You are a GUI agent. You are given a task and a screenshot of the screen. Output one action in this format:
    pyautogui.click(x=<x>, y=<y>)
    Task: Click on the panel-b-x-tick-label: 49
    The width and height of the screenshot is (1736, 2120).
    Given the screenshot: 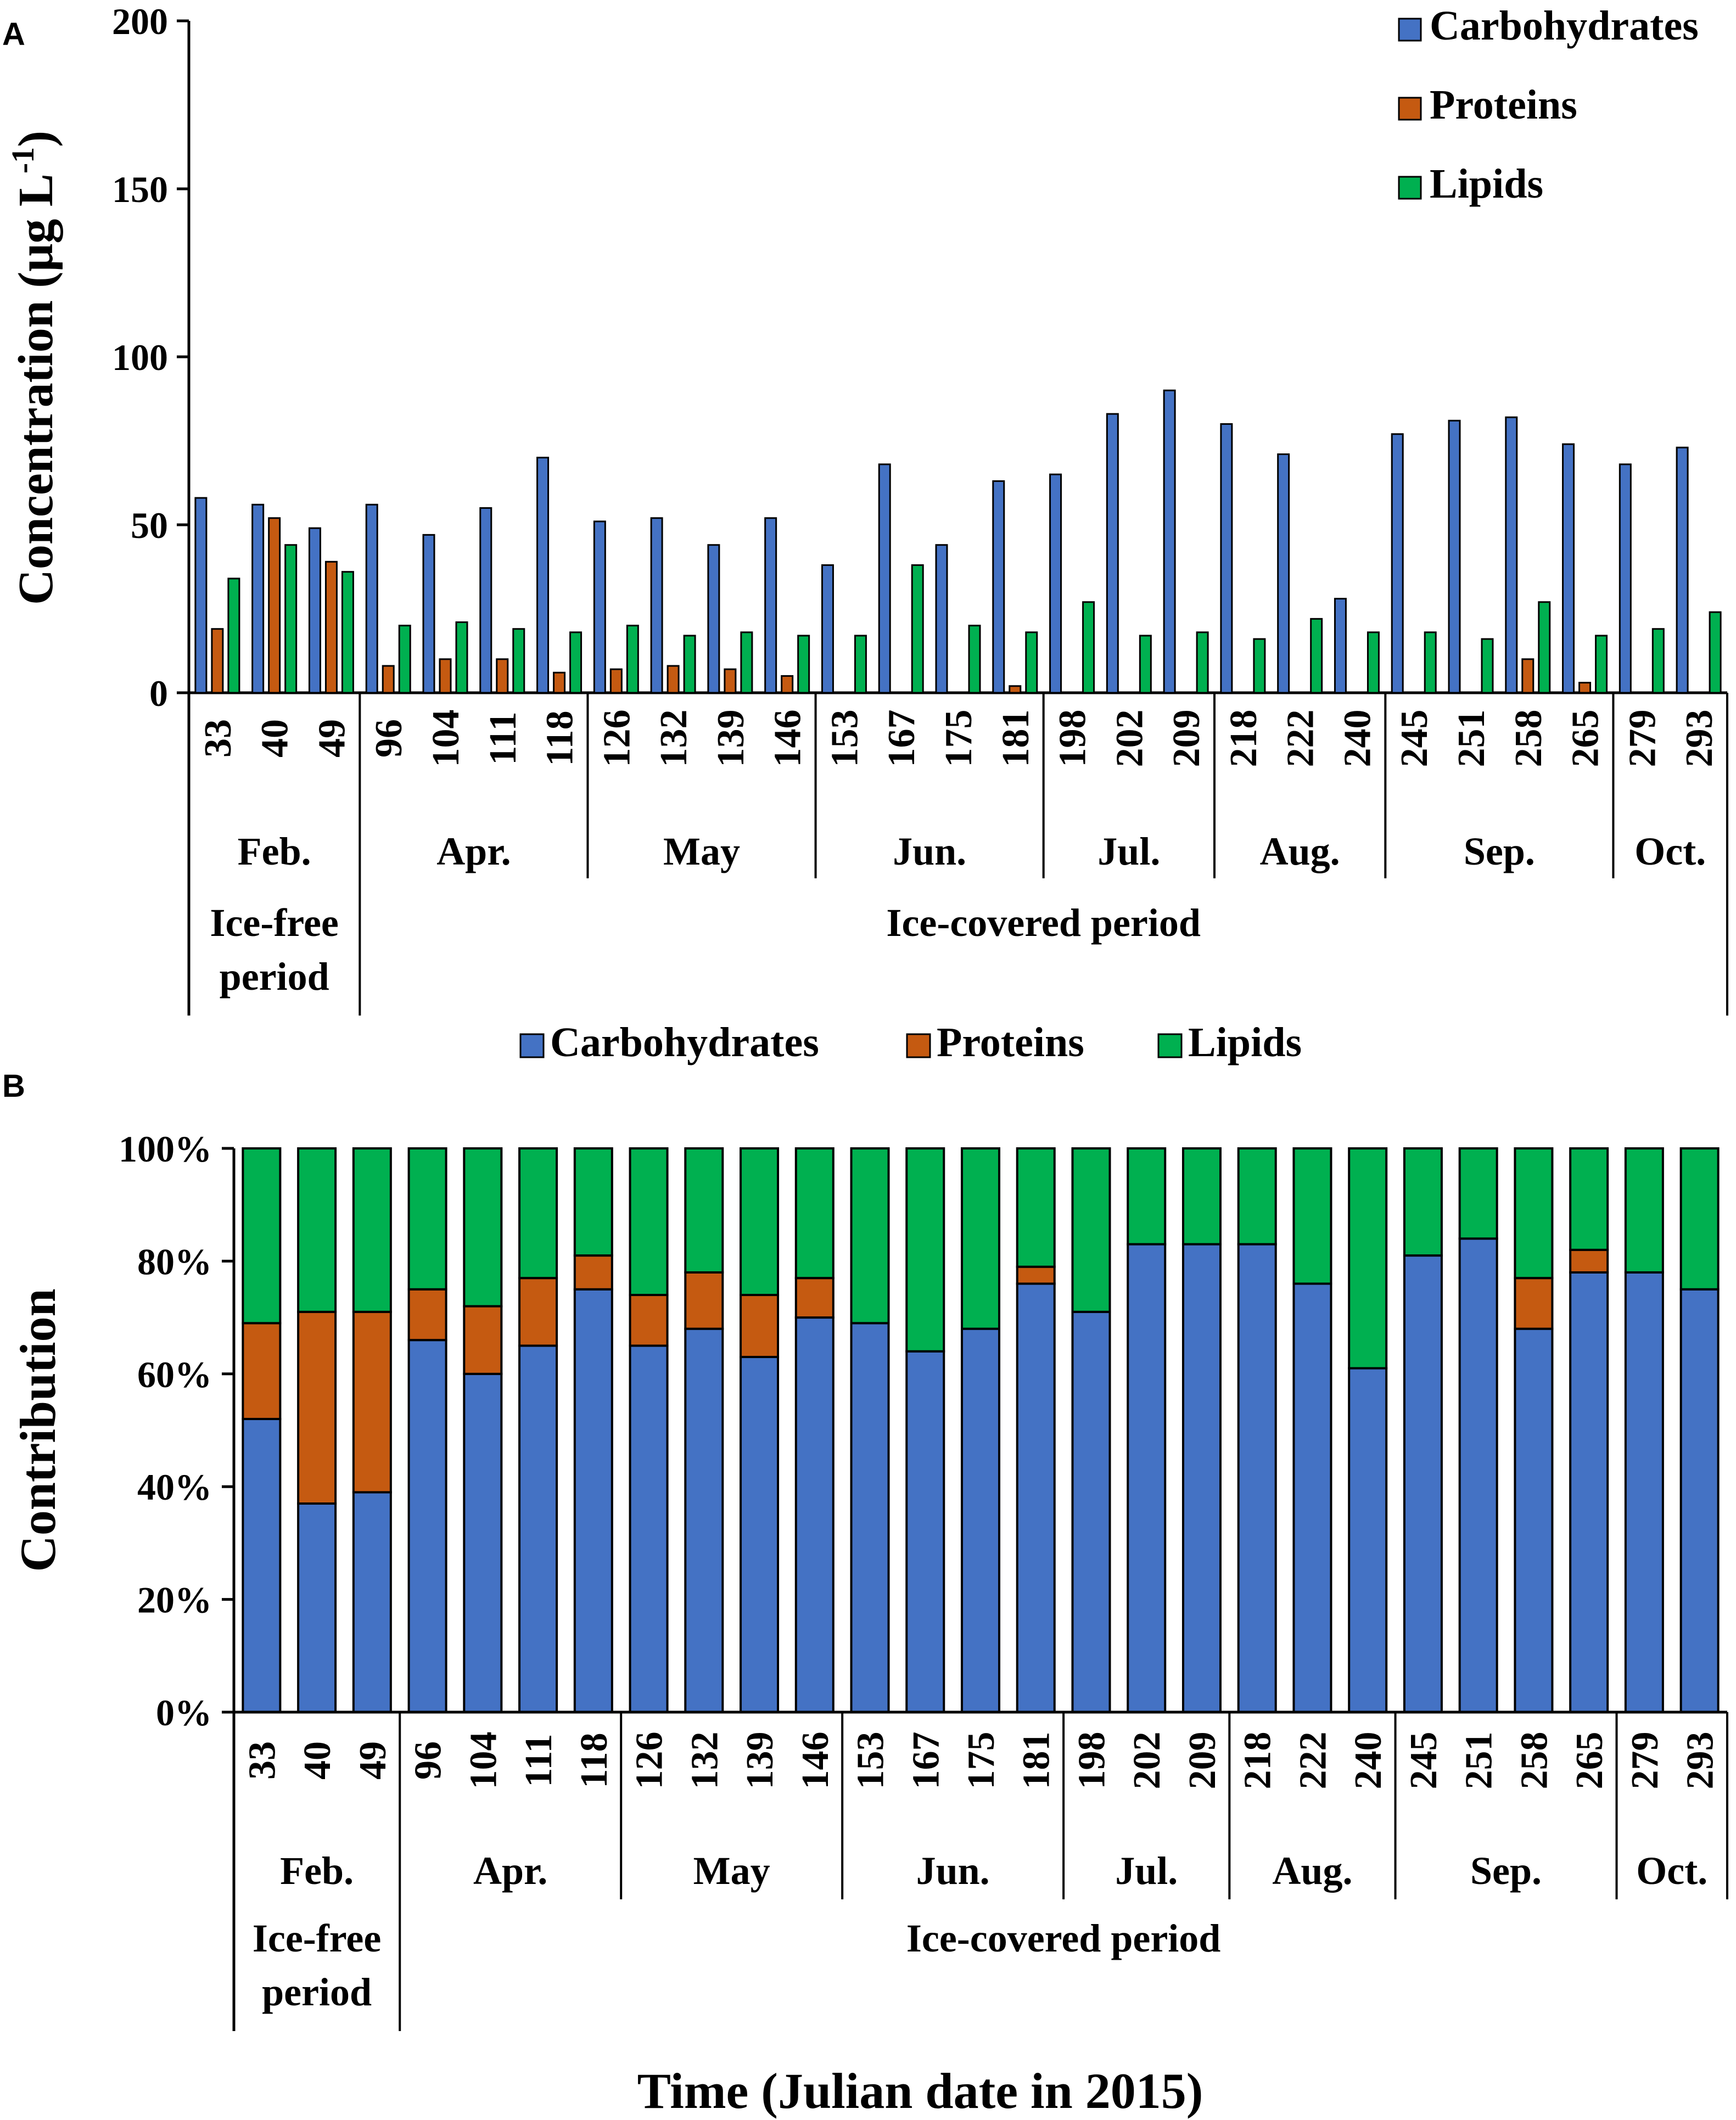 What is the action you would take?
    pyautogui.click(x=373, y=1760)
    